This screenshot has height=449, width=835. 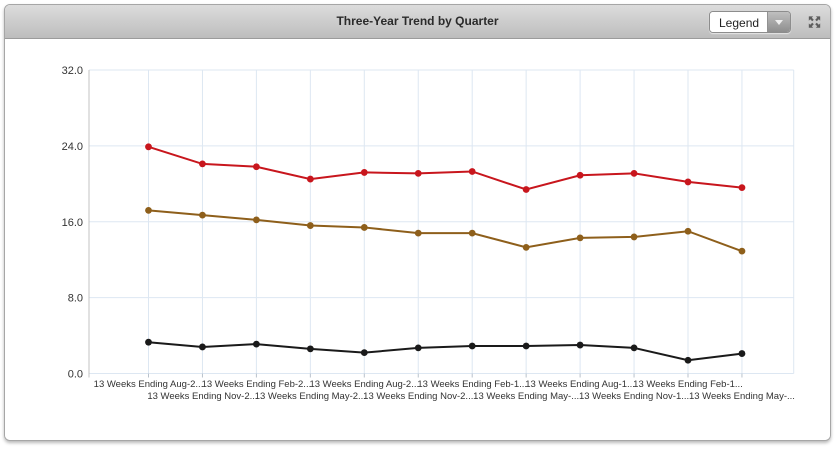 I want to click on y-axis-tick-label: 8.0, so click(x=75, y=299).